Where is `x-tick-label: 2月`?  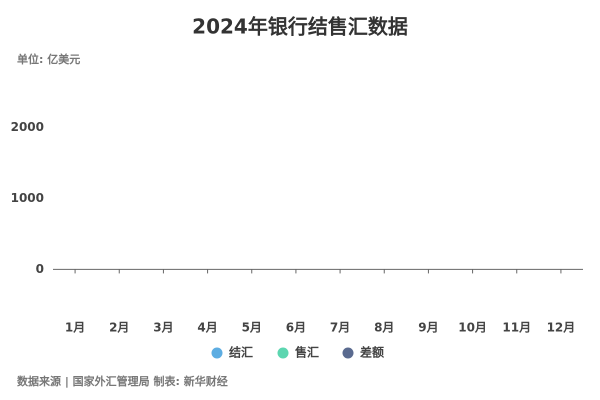 x-tick-label: 2月 is located at coordinates (119, 328).